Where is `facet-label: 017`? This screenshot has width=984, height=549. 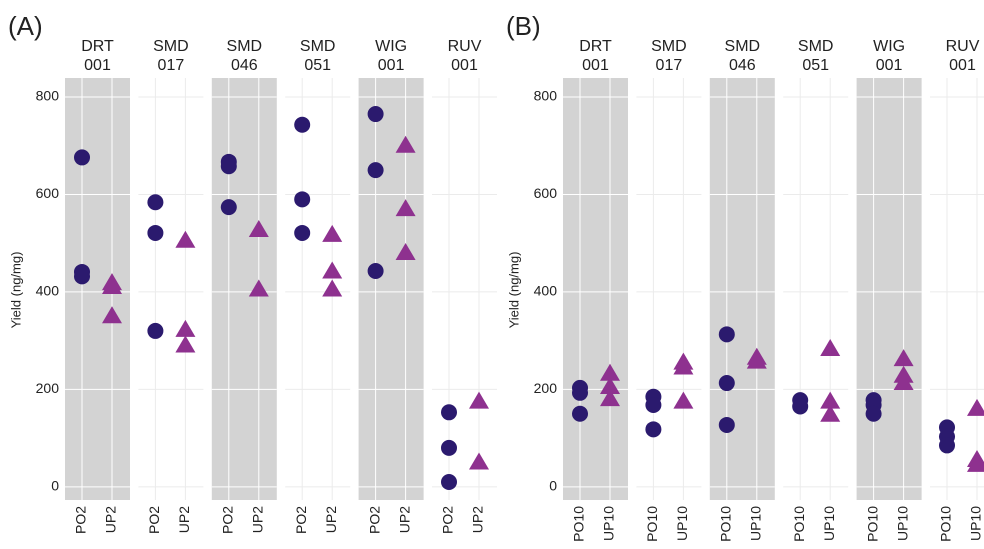
facet-label: 017 is located at coordinates (171, 65).